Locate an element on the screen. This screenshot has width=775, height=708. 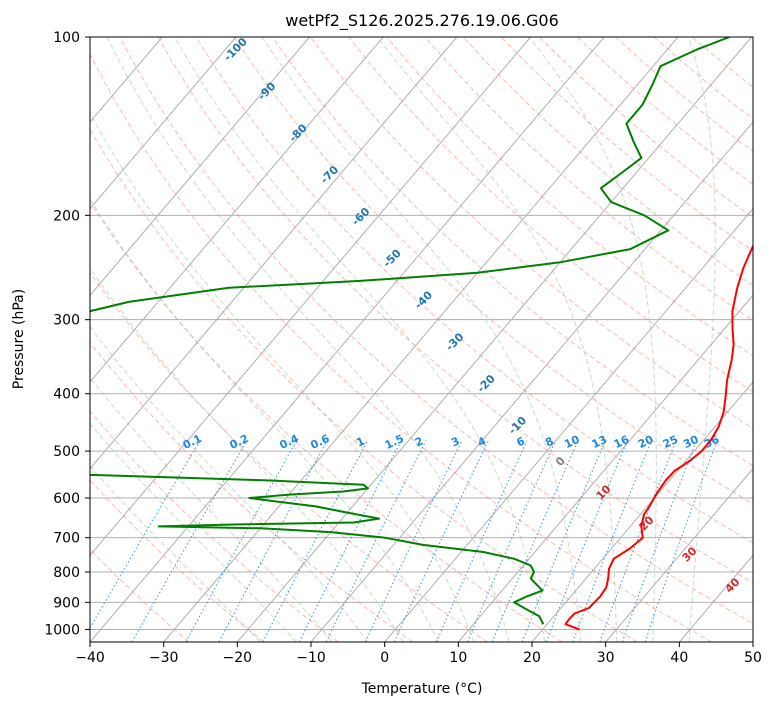
y-axis-ticks: 1000 900 800 700 600 500 400 300 200 100 is located at coordinates (67, 334).